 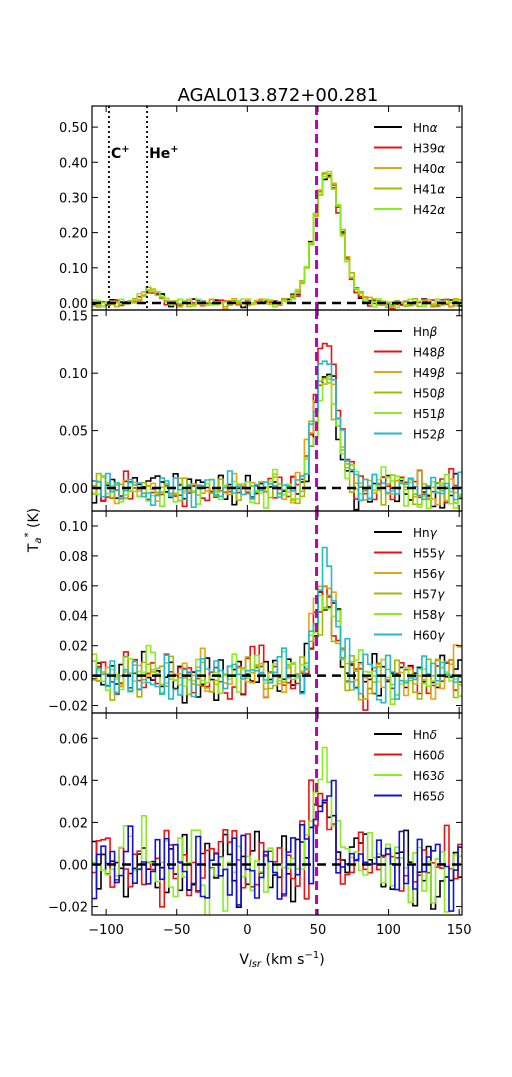 What do you see at coordinates (425, 128) in the screenshot?
I see `legend-label: Hnα` at bounding box center [425, 128].